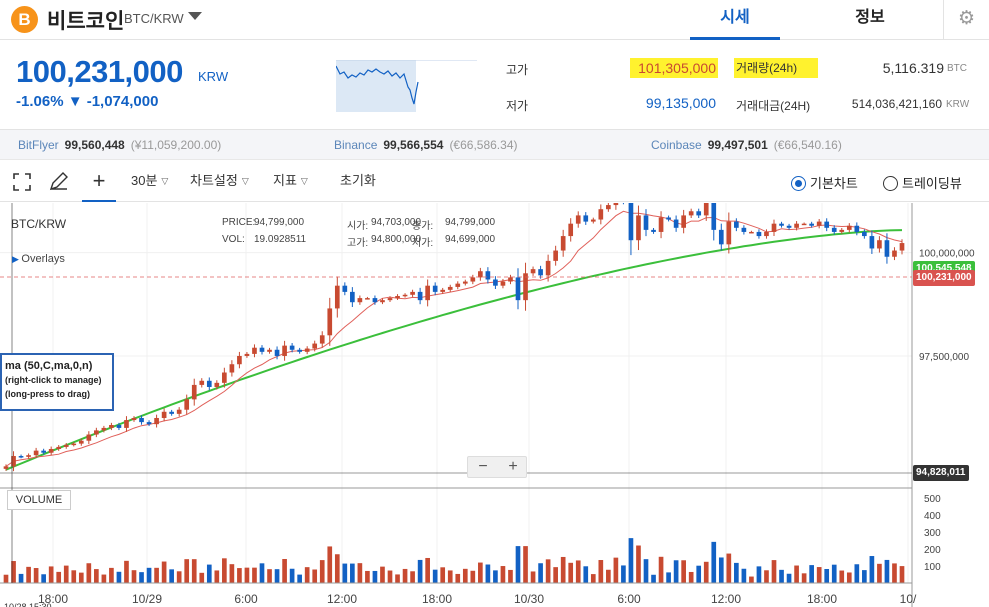 This screenshot has height=607, width=989. I want to click on x-tick-label: 10/, so click(908, 599).